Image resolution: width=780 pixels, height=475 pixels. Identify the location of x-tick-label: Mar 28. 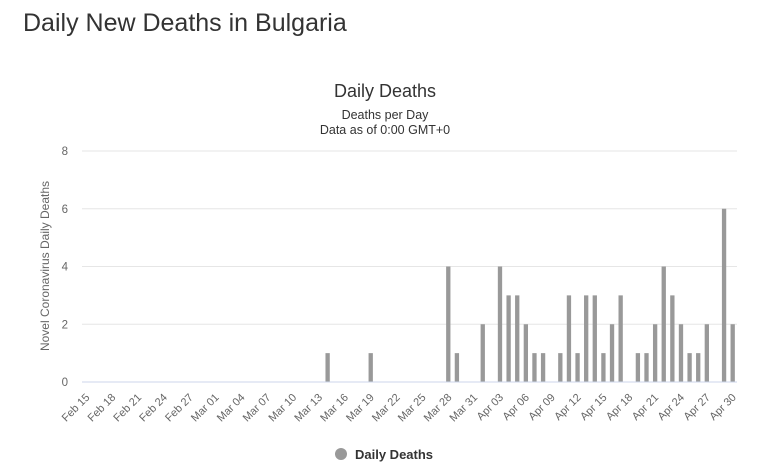
(438, 408).